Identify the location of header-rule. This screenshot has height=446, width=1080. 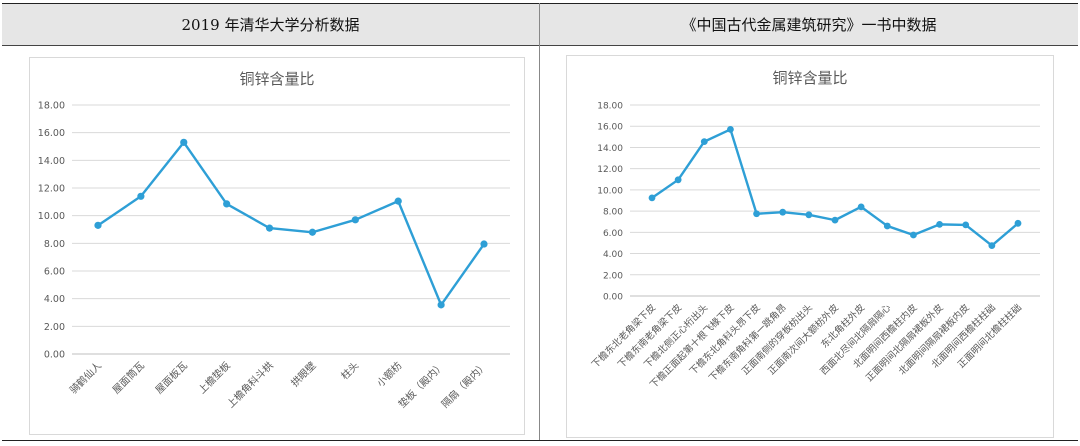
(540, 45).